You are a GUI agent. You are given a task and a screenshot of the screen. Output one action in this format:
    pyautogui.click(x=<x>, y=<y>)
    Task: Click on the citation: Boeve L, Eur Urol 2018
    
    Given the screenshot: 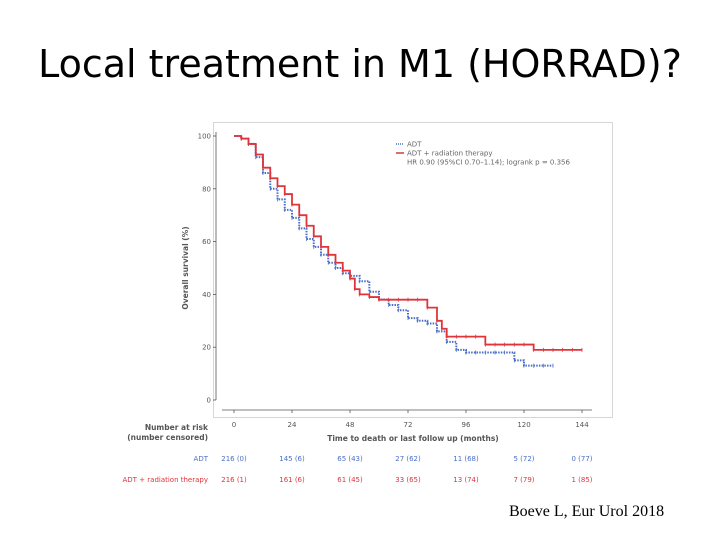 What is the action you would take?
    pyautogui.click(x=587, y=511)
    